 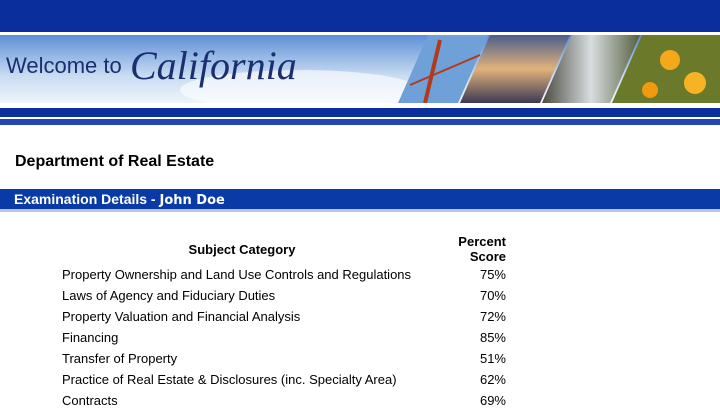 I want to click on welcome-text: Welcome to, so click(x=64, y=65).